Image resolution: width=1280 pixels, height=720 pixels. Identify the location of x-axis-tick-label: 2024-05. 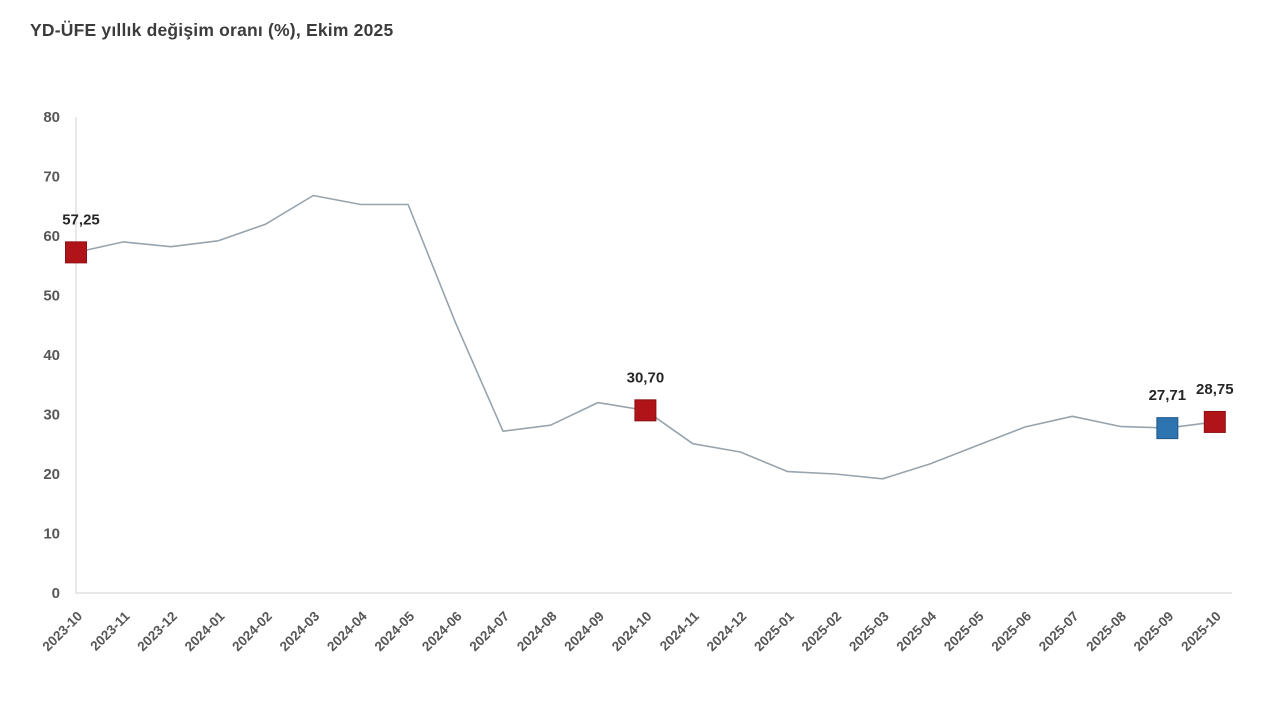
(395, 631).